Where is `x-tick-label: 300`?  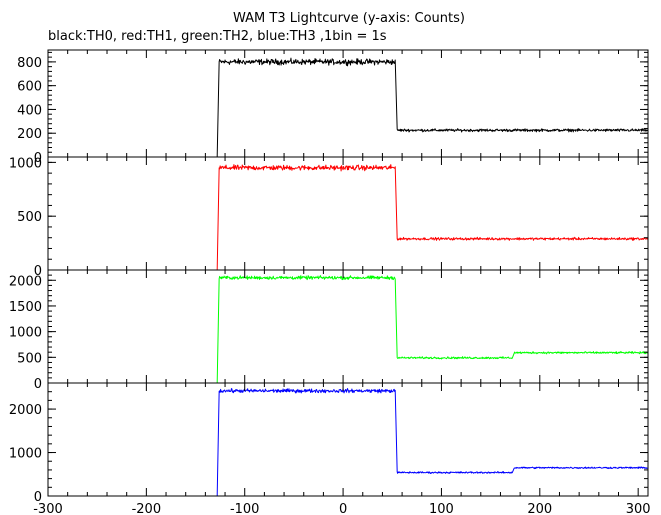
x-tick-label: 300 is located at coordinates (638, 508).